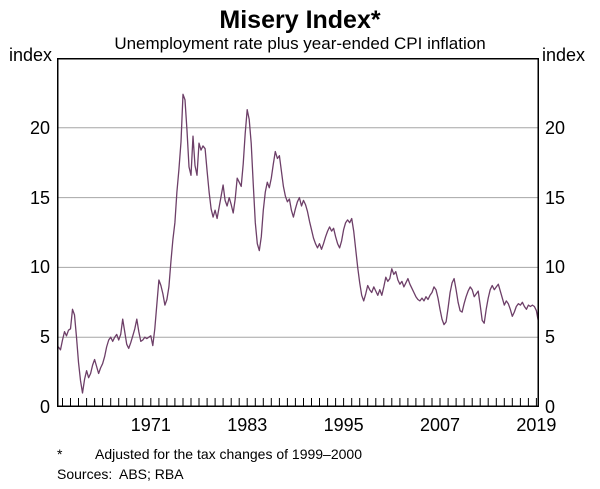 The image size is (600, 489). I want to click on y-axis-label-right-10: 10, so click(555, 267).